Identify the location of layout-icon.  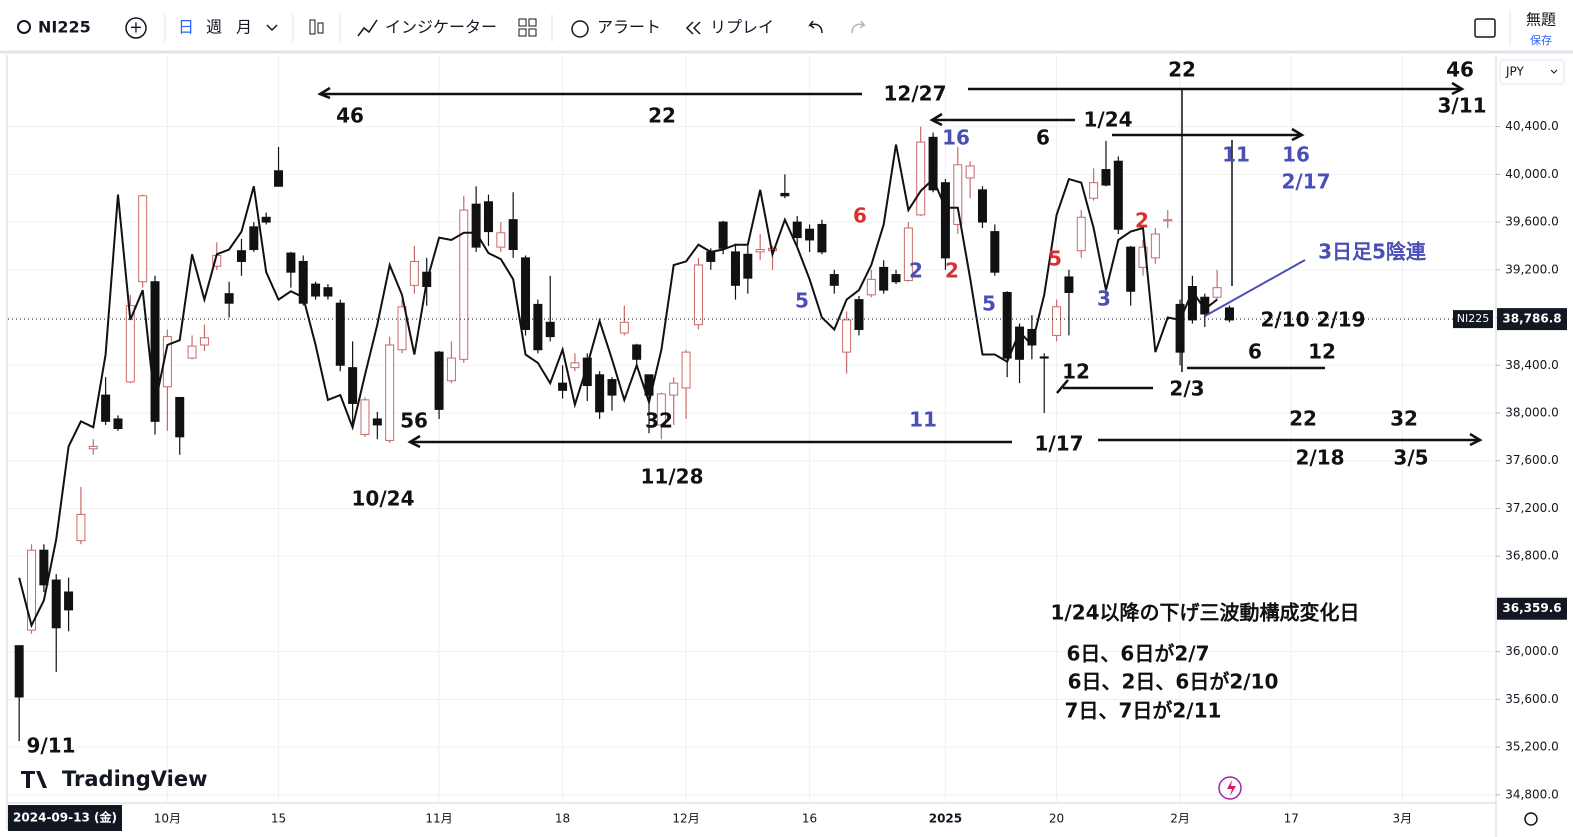
(1485, 28).